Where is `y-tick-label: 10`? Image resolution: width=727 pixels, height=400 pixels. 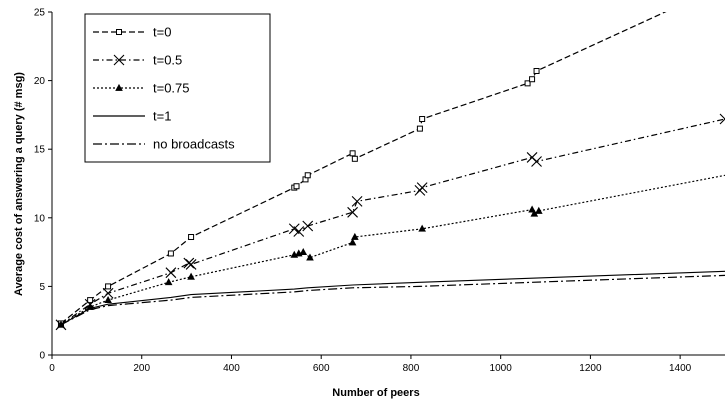 y-tick-label: 10 is located at coordinates (40, 218).